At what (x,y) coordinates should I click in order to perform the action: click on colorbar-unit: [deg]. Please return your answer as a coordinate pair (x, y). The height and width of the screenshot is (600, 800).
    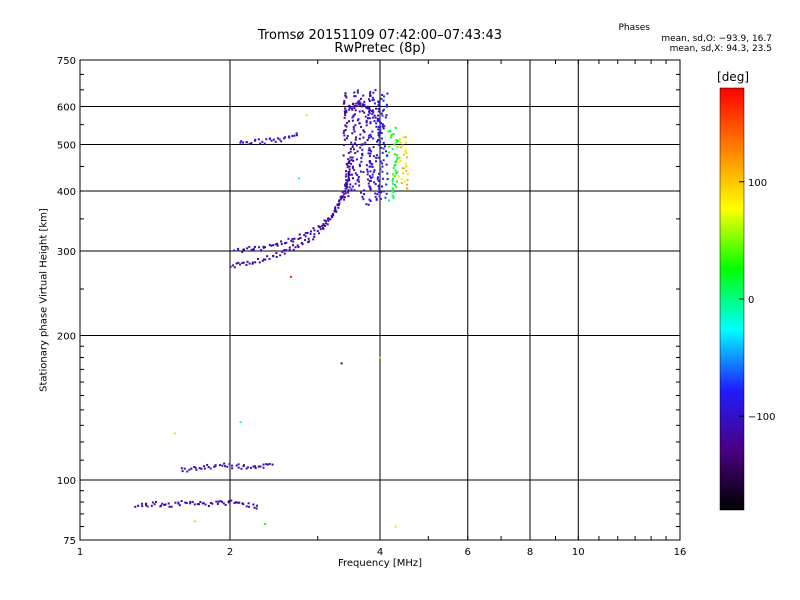
    Looking at the image, I should click on (733, 77).